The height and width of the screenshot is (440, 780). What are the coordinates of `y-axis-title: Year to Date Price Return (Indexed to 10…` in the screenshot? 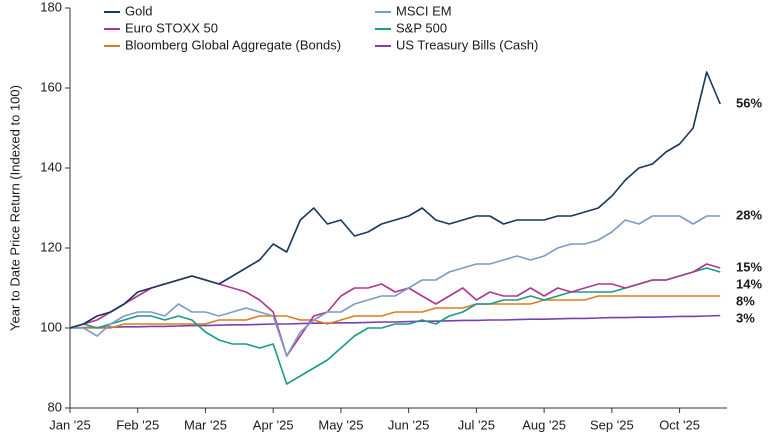 It's located at (14, 208).